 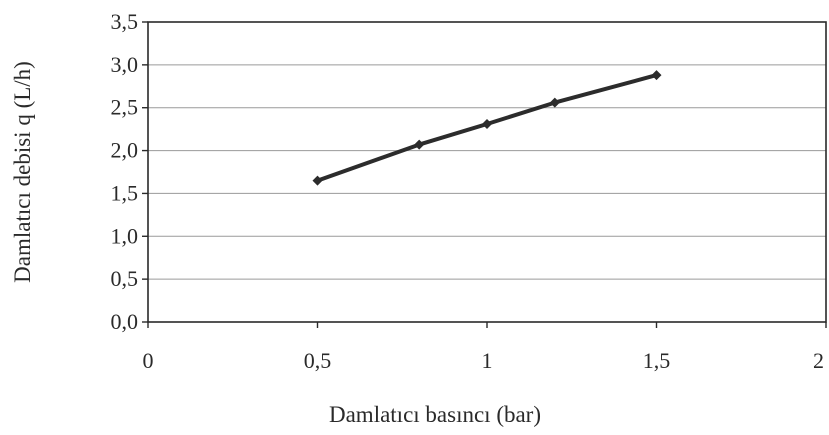 I want to click on x-tick-label: 1, so click(x=487, y=360).